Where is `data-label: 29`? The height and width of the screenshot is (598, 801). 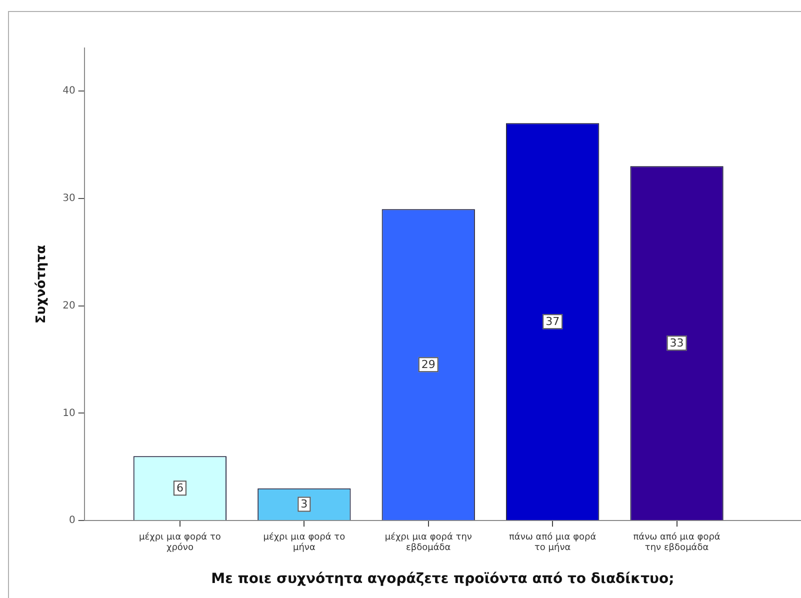 data-label: 29 is located at coordinates (428, 364).